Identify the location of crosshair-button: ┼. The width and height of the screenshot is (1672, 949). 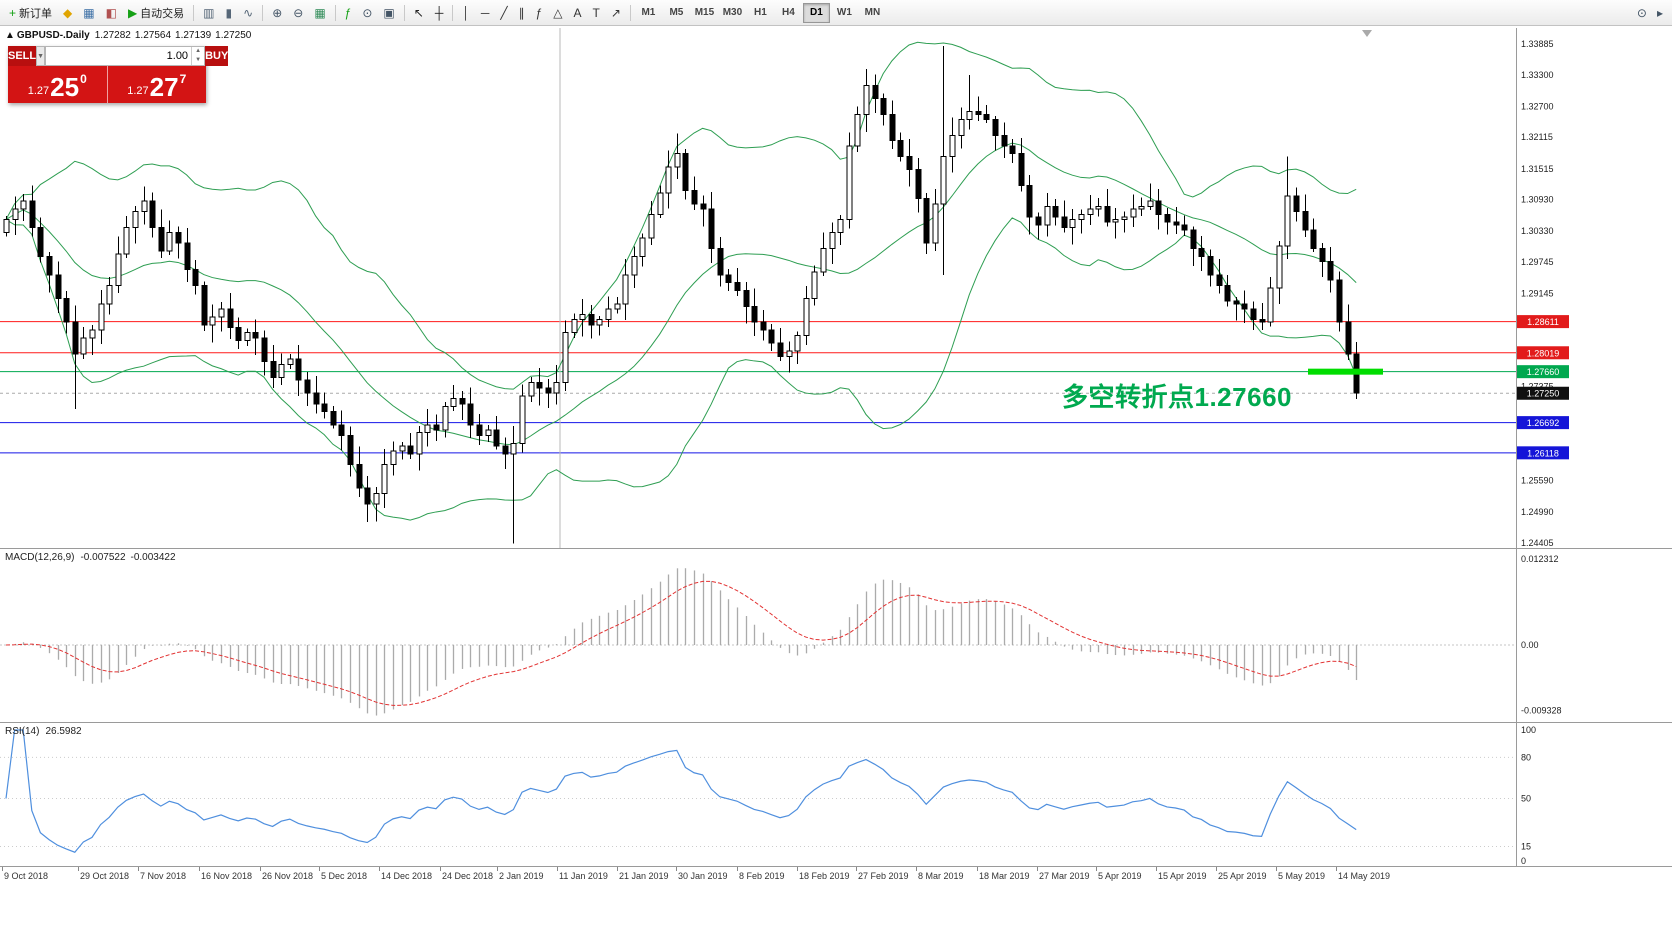
(439, 13).